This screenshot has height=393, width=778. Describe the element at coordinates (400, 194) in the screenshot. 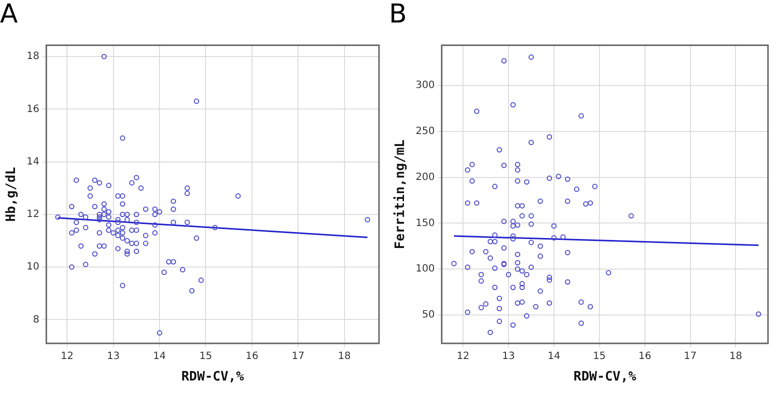

I see `y-axis-title: Ferritin,ng/mL` at that location.